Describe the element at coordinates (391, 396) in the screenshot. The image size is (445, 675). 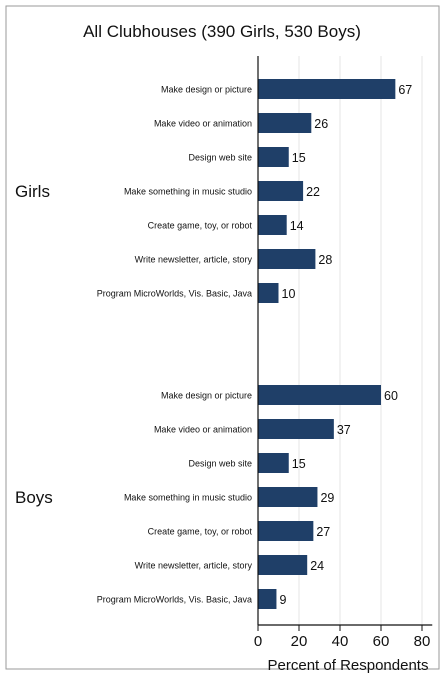
I see `data-label: 60` at that location.